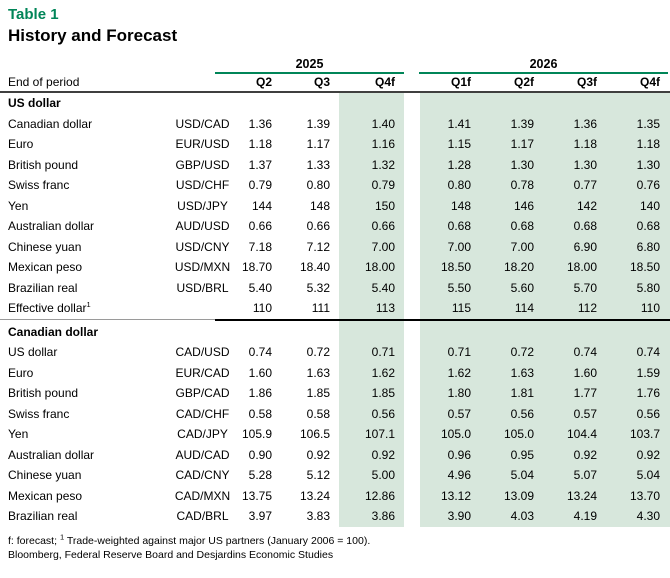  I want to click on value-cell: 1.28, so click(459, 164).